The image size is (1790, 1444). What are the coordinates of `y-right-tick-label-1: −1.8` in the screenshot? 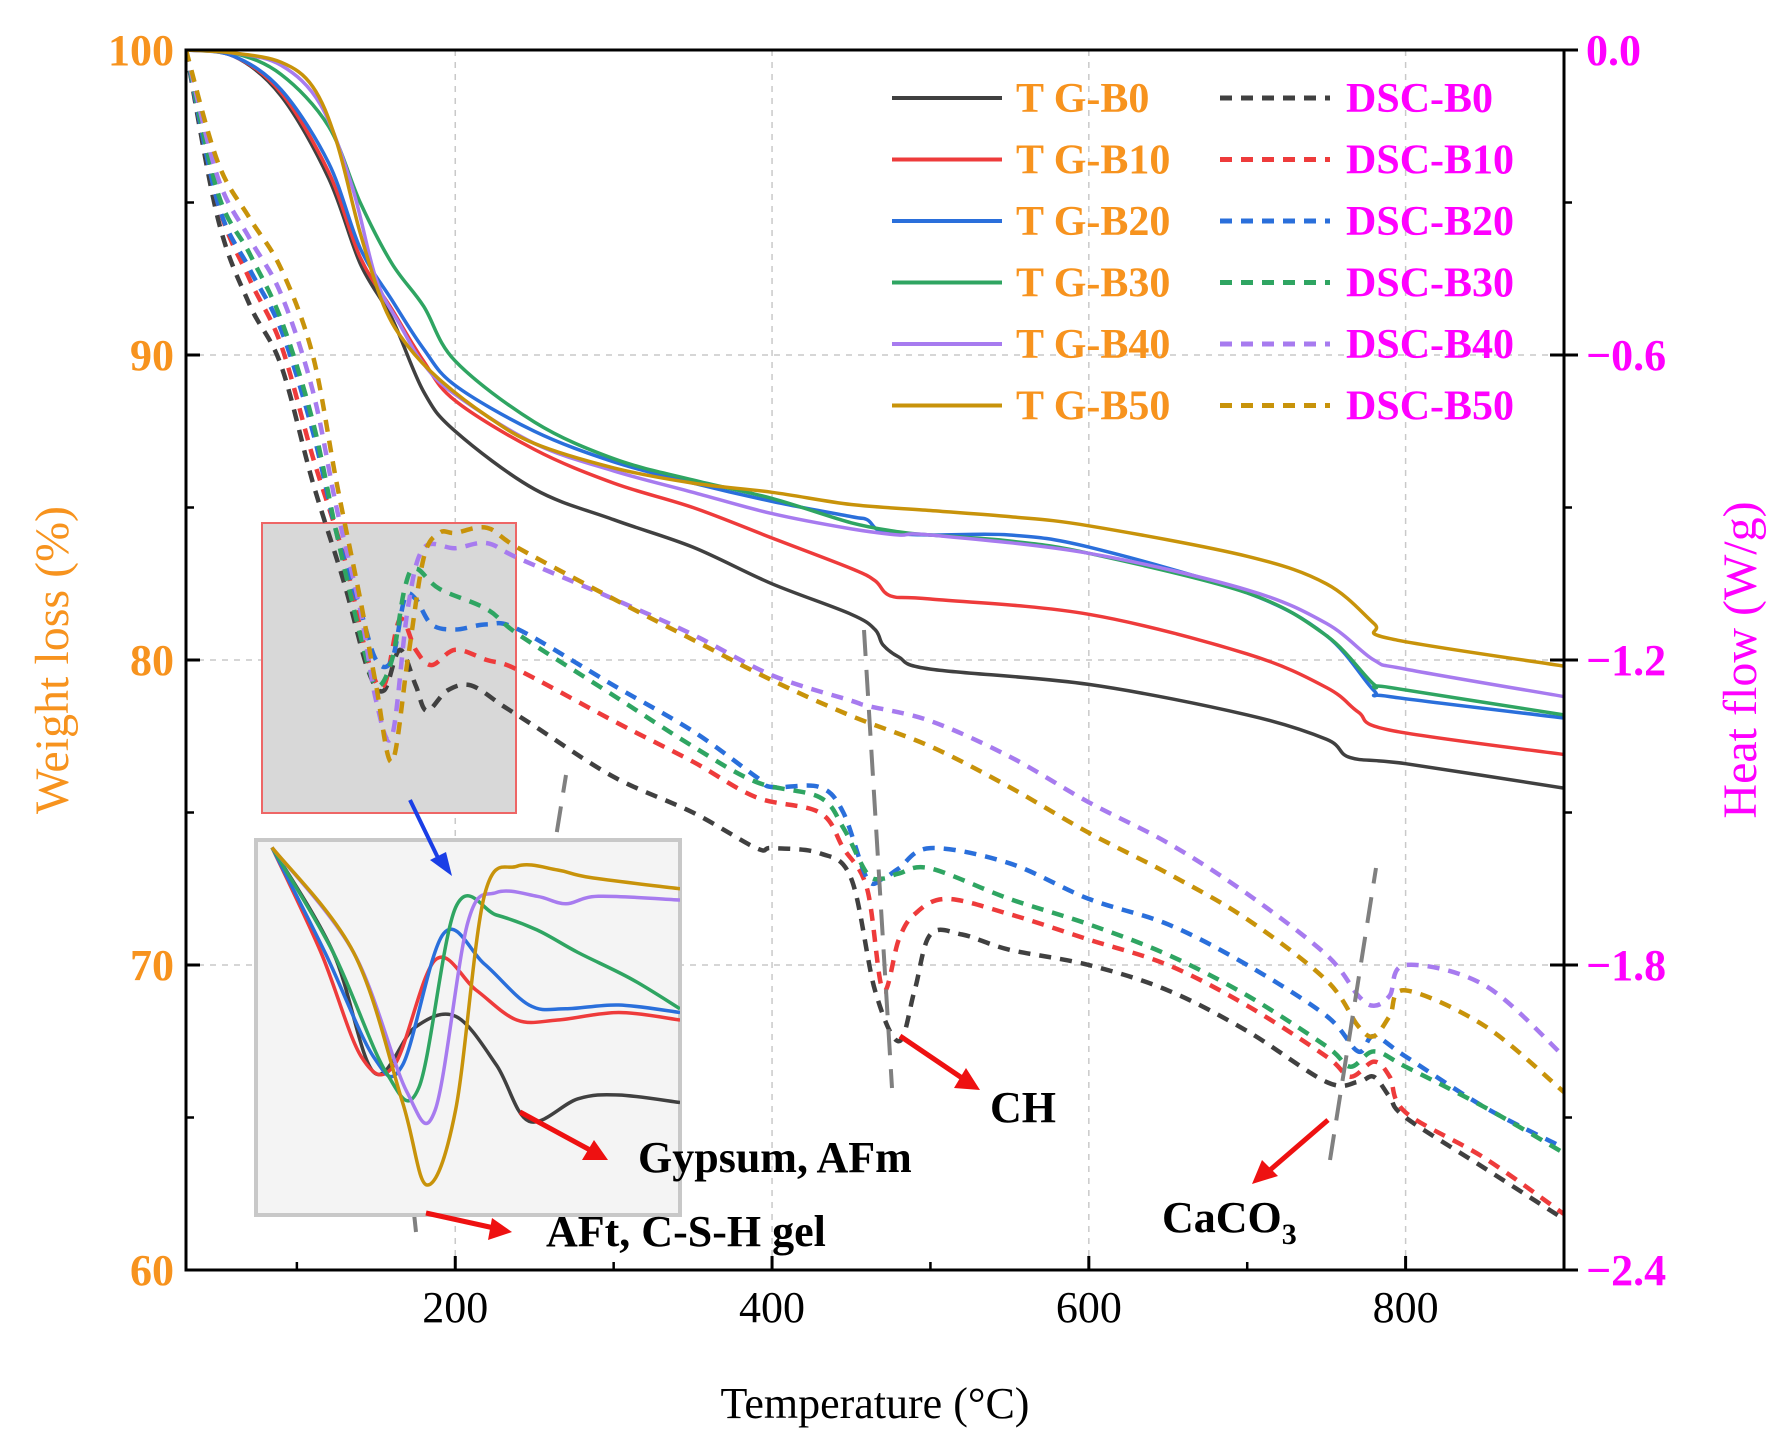 It's located at (1626, 965).